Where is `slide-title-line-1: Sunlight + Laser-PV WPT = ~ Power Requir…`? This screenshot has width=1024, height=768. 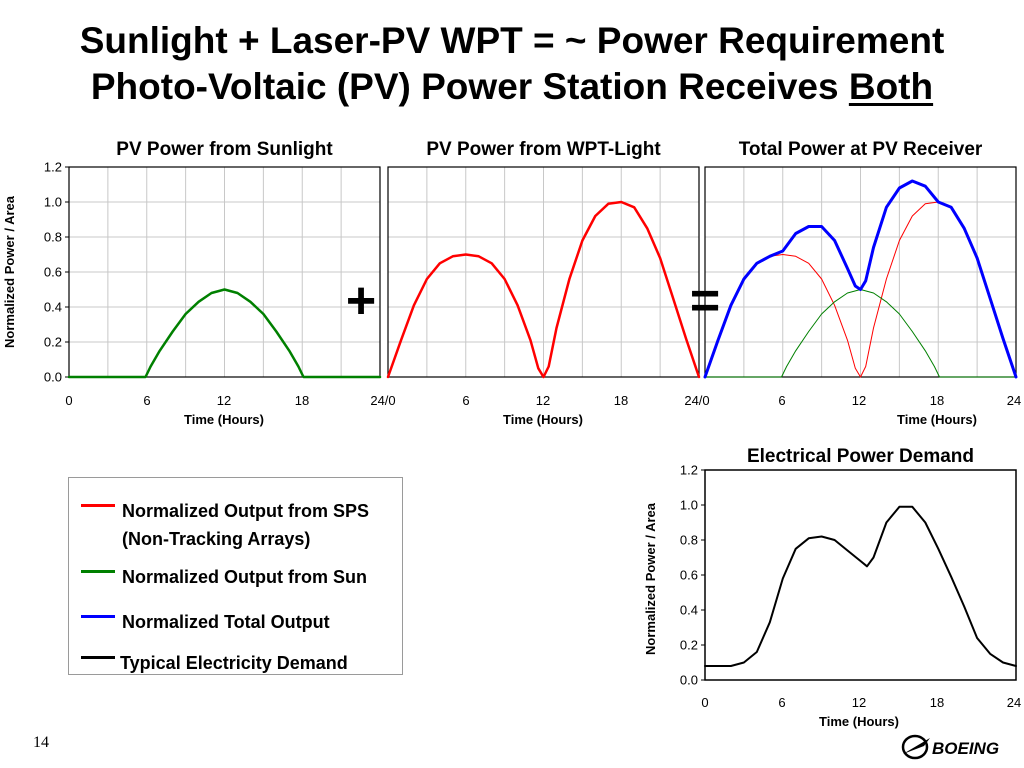
slide-title-line-1: Sunlight + Laser-PV WPT = ~ Power Requir… is located at coordinates (512, 40).